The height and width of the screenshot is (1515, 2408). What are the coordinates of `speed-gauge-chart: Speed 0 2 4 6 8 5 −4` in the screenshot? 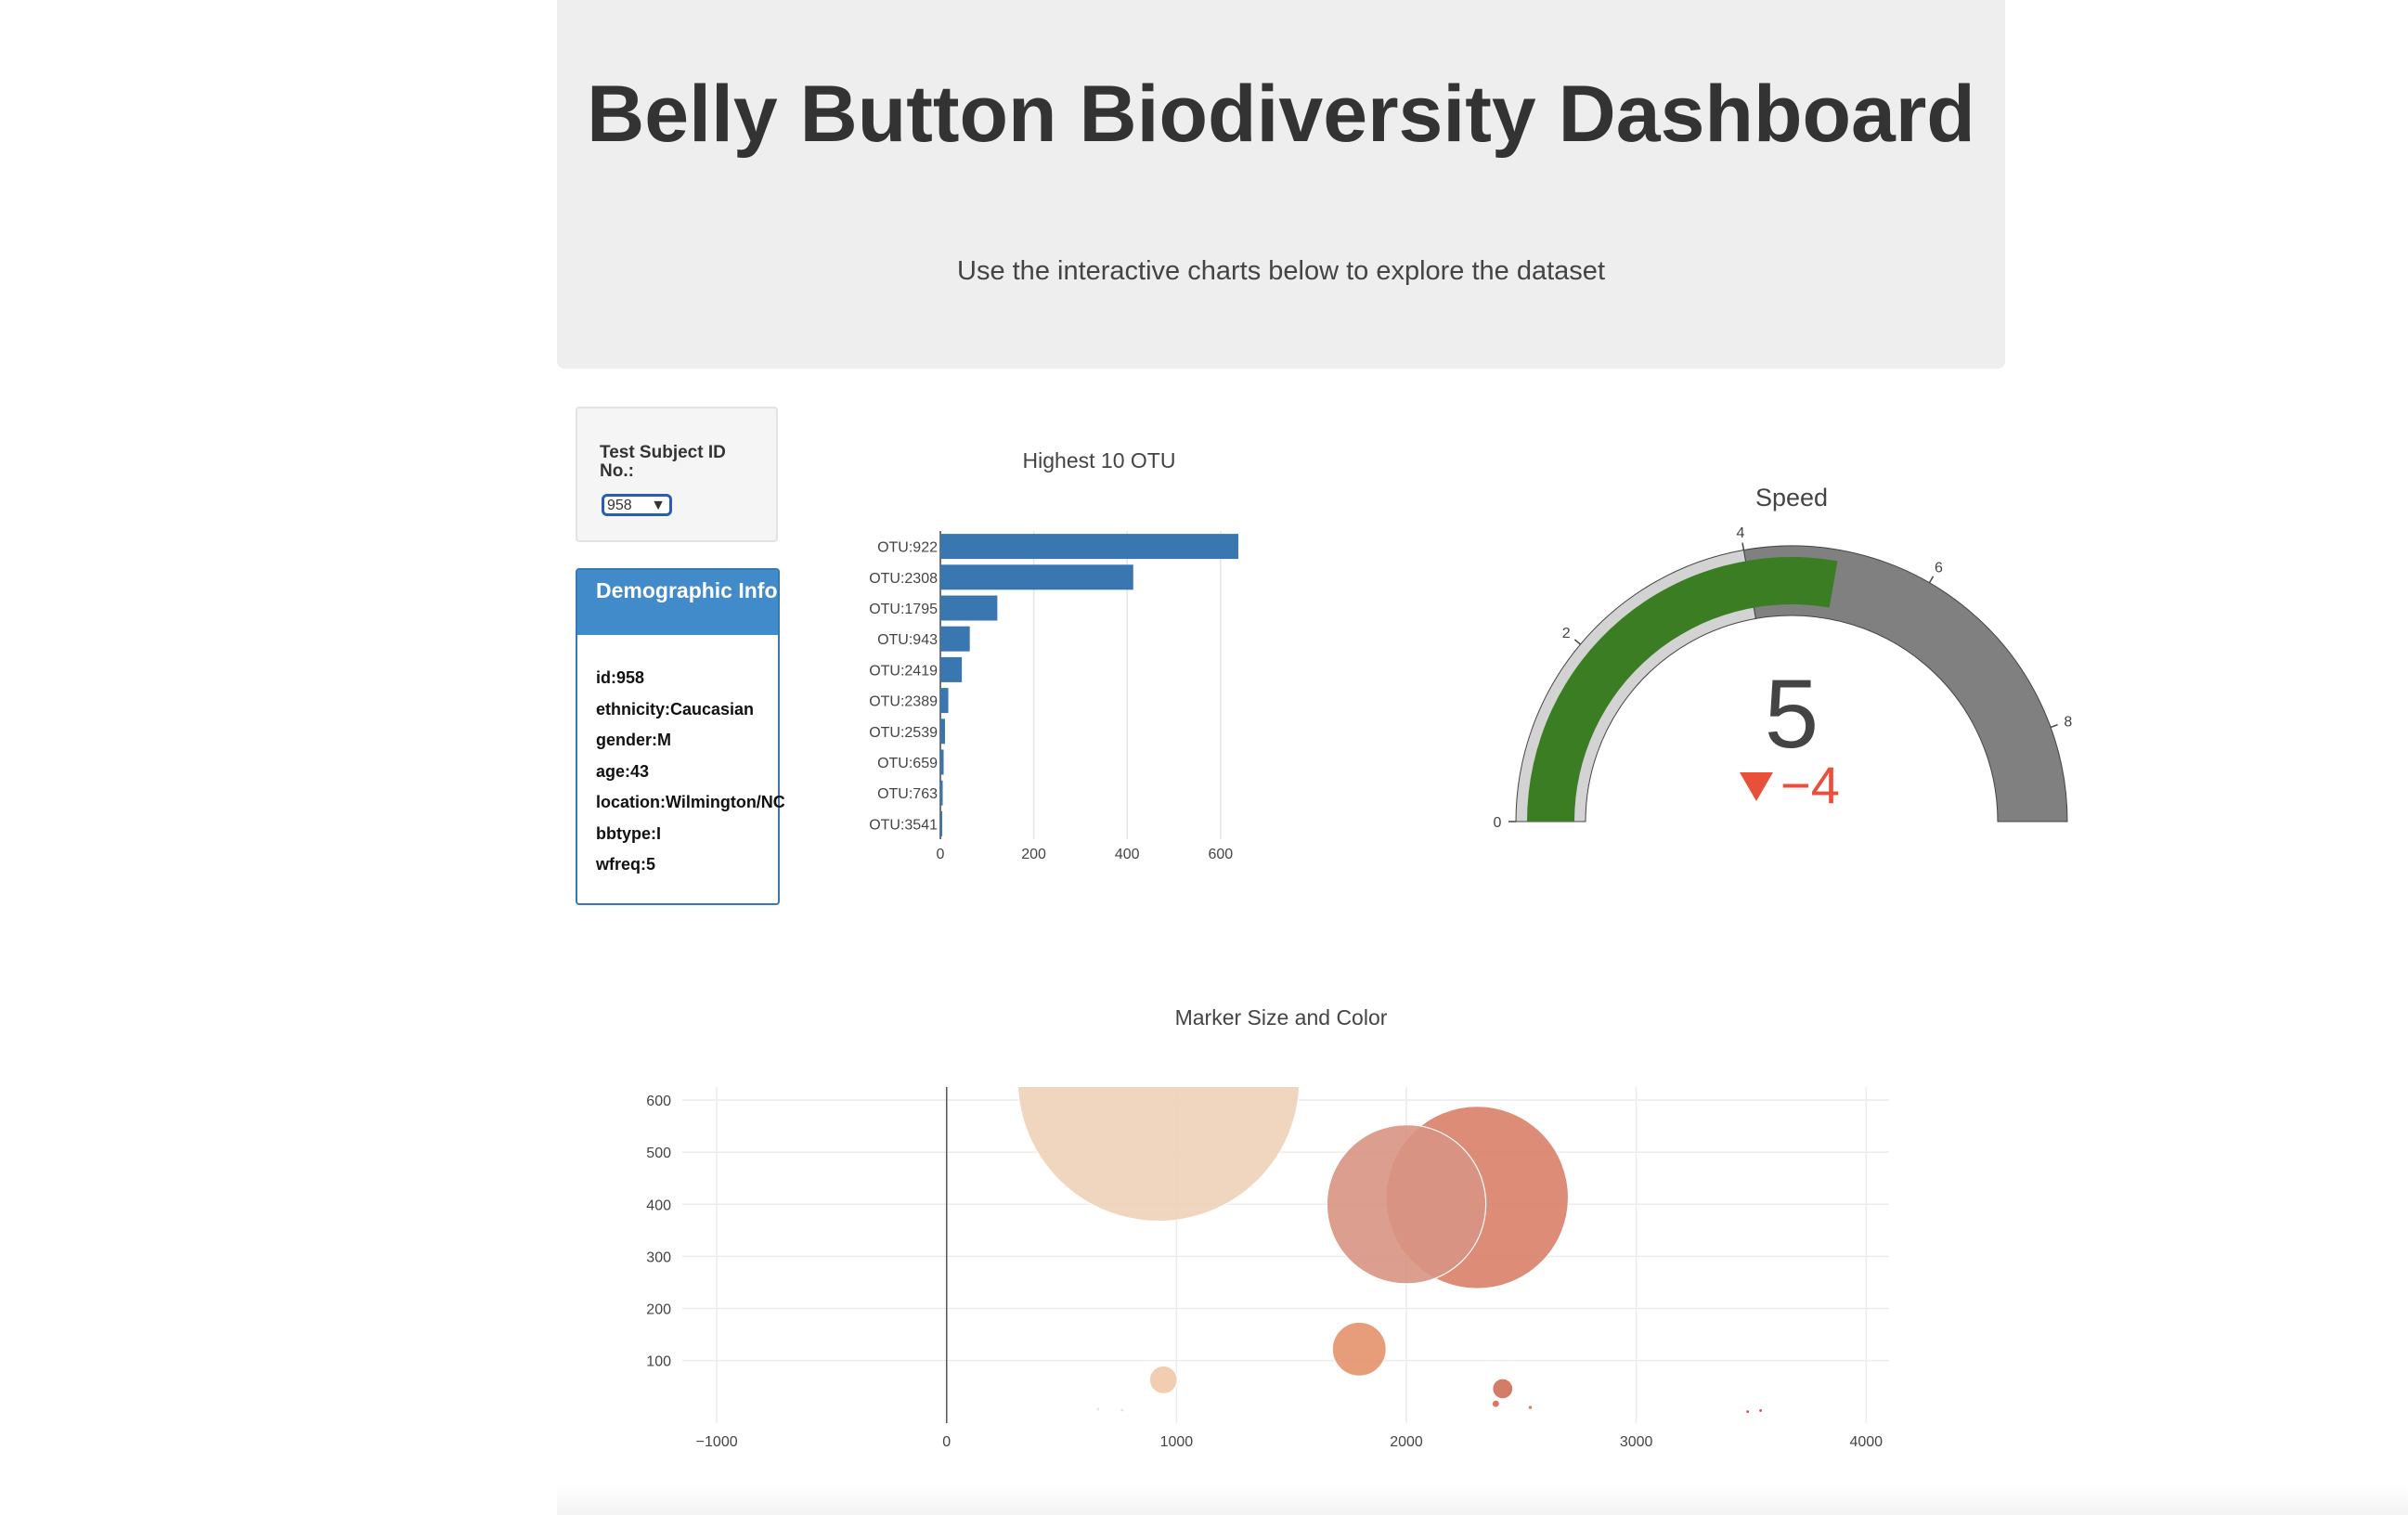 It's located at (1792, 668).